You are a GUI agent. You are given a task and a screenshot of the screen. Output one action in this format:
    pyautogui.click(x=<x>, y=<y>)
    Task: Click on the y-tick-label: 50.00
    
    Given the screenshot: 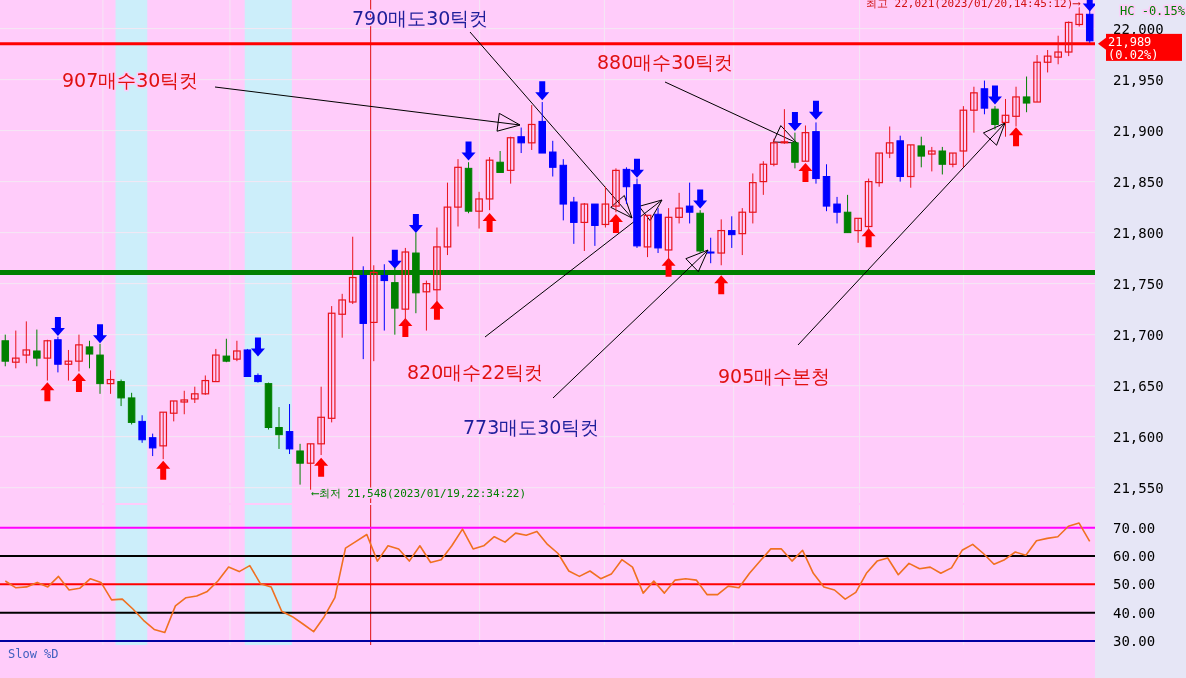 What is the action you would take?
    pyautogui.click(x=1134, y=584)
    